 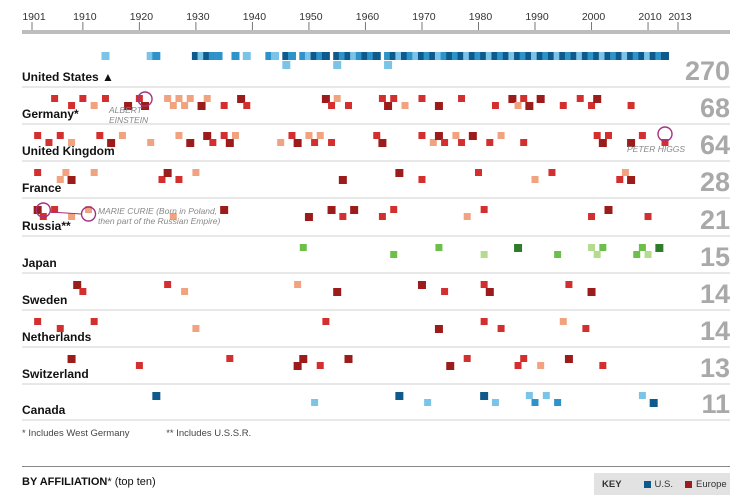 What do you see at coordinates (715, 108) in the screenshot?
I see `winner-count: 68` at bounding box center [715, 108].